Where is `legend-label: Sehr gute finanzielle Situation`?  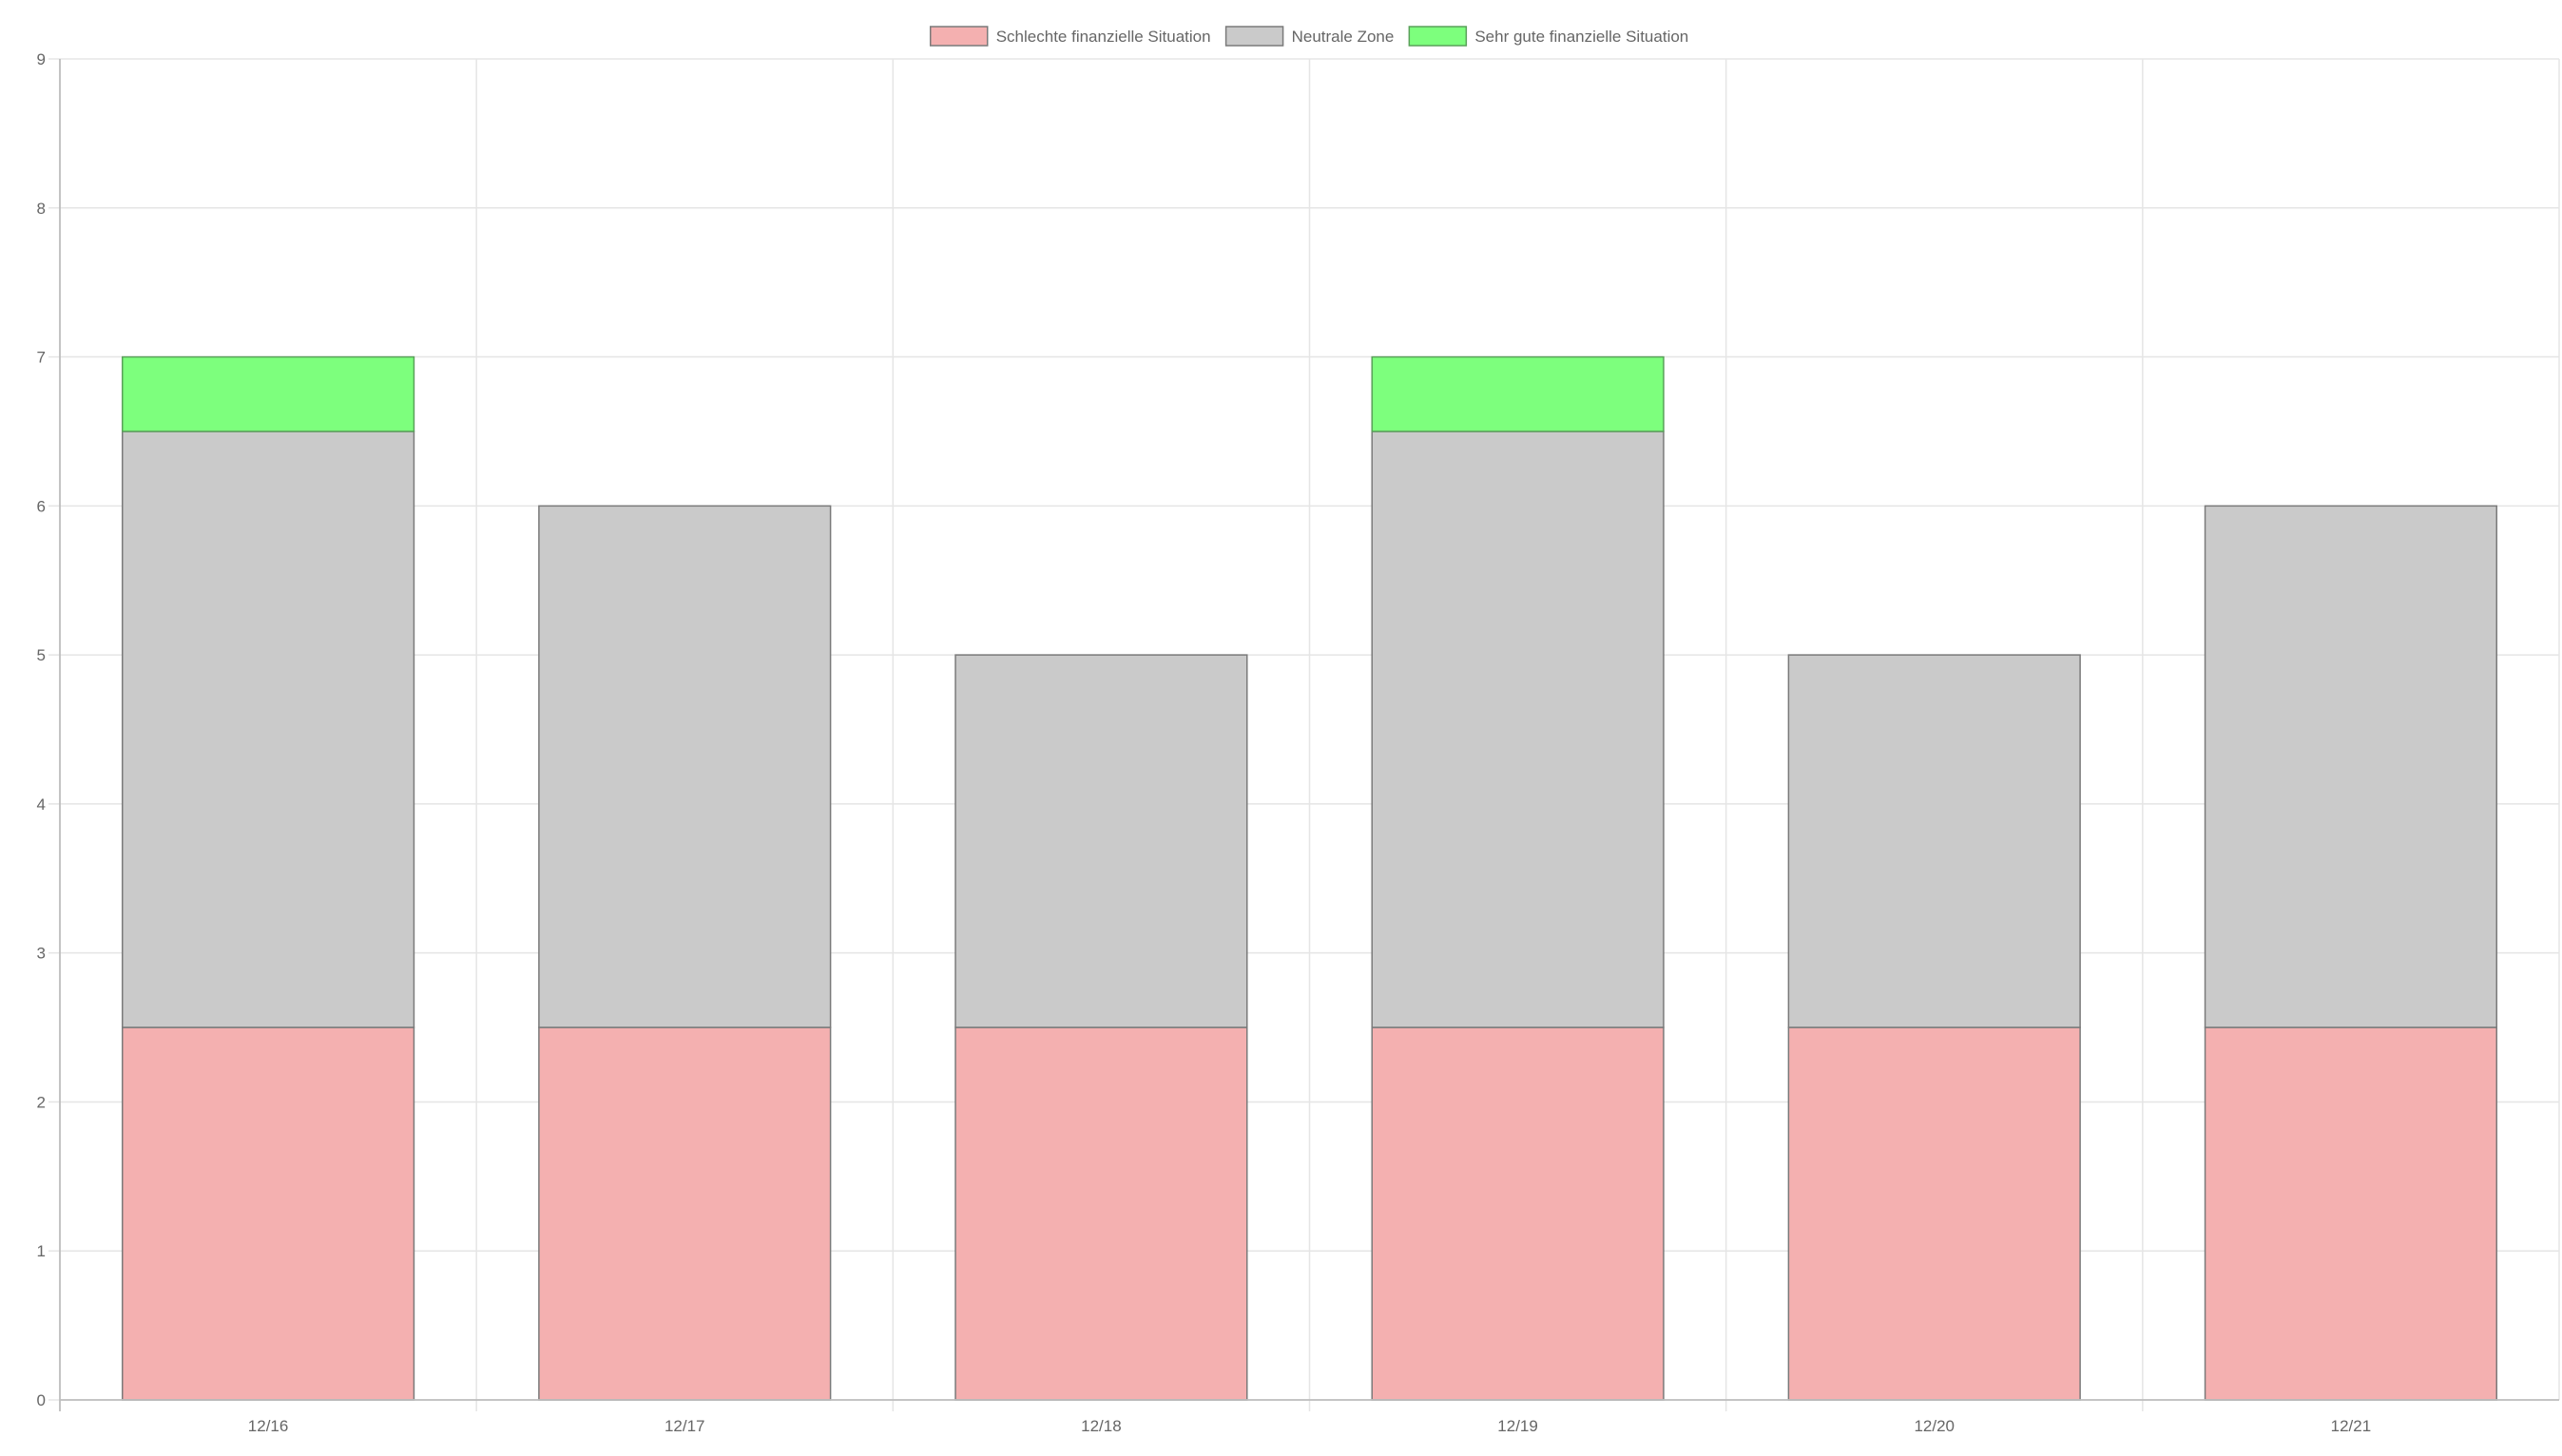
legend-label: Sehr gute finanzielle Situation is located at coordinates (1581, 37).